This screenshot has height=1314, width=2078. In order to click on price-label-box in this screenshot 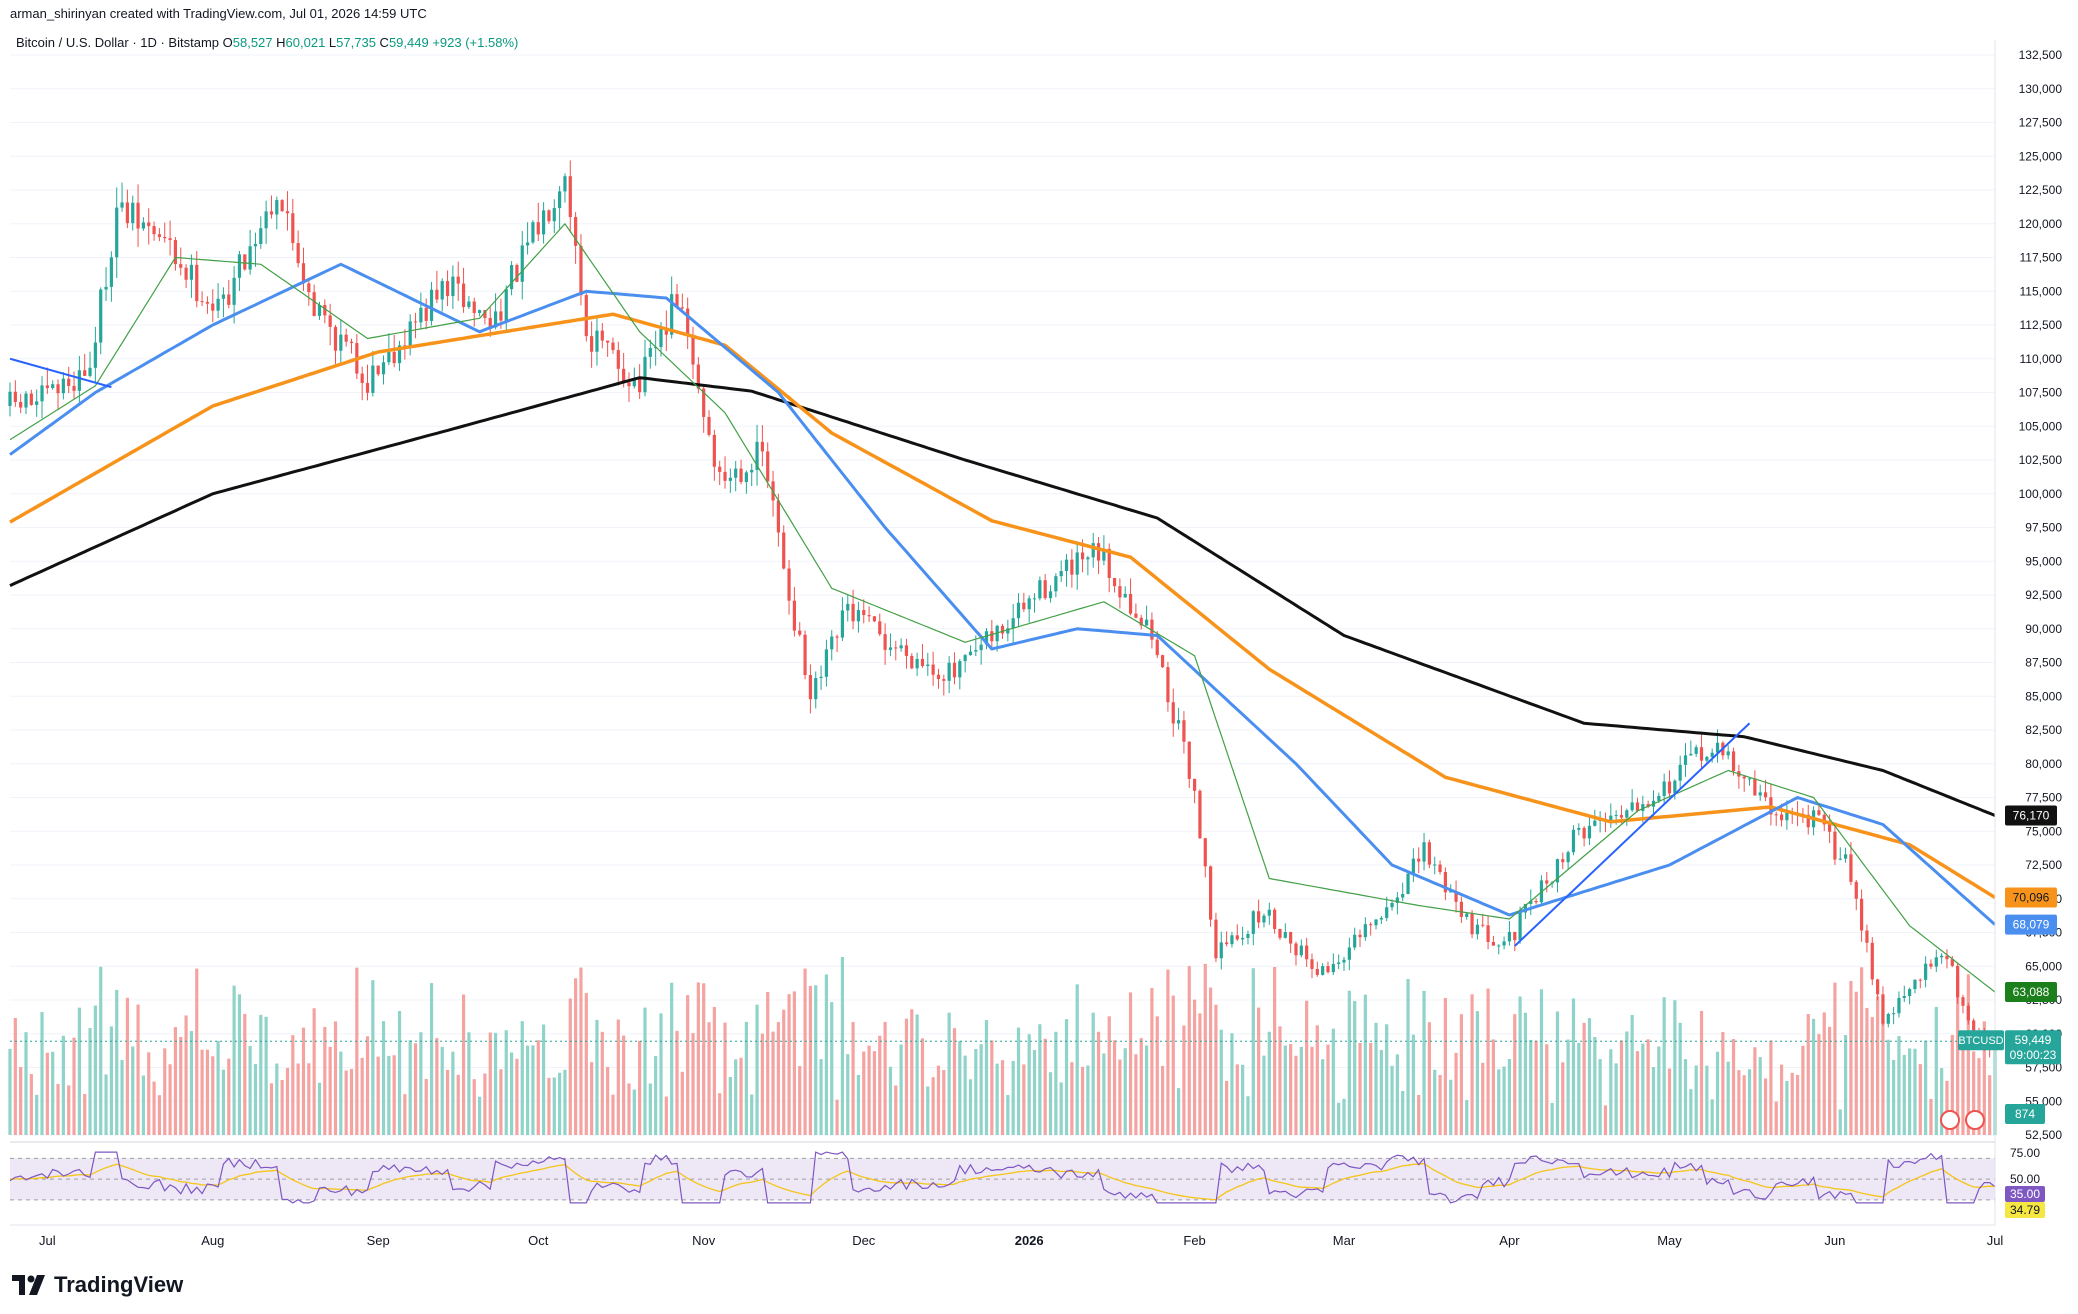, I will do `click(2031, 992)`.